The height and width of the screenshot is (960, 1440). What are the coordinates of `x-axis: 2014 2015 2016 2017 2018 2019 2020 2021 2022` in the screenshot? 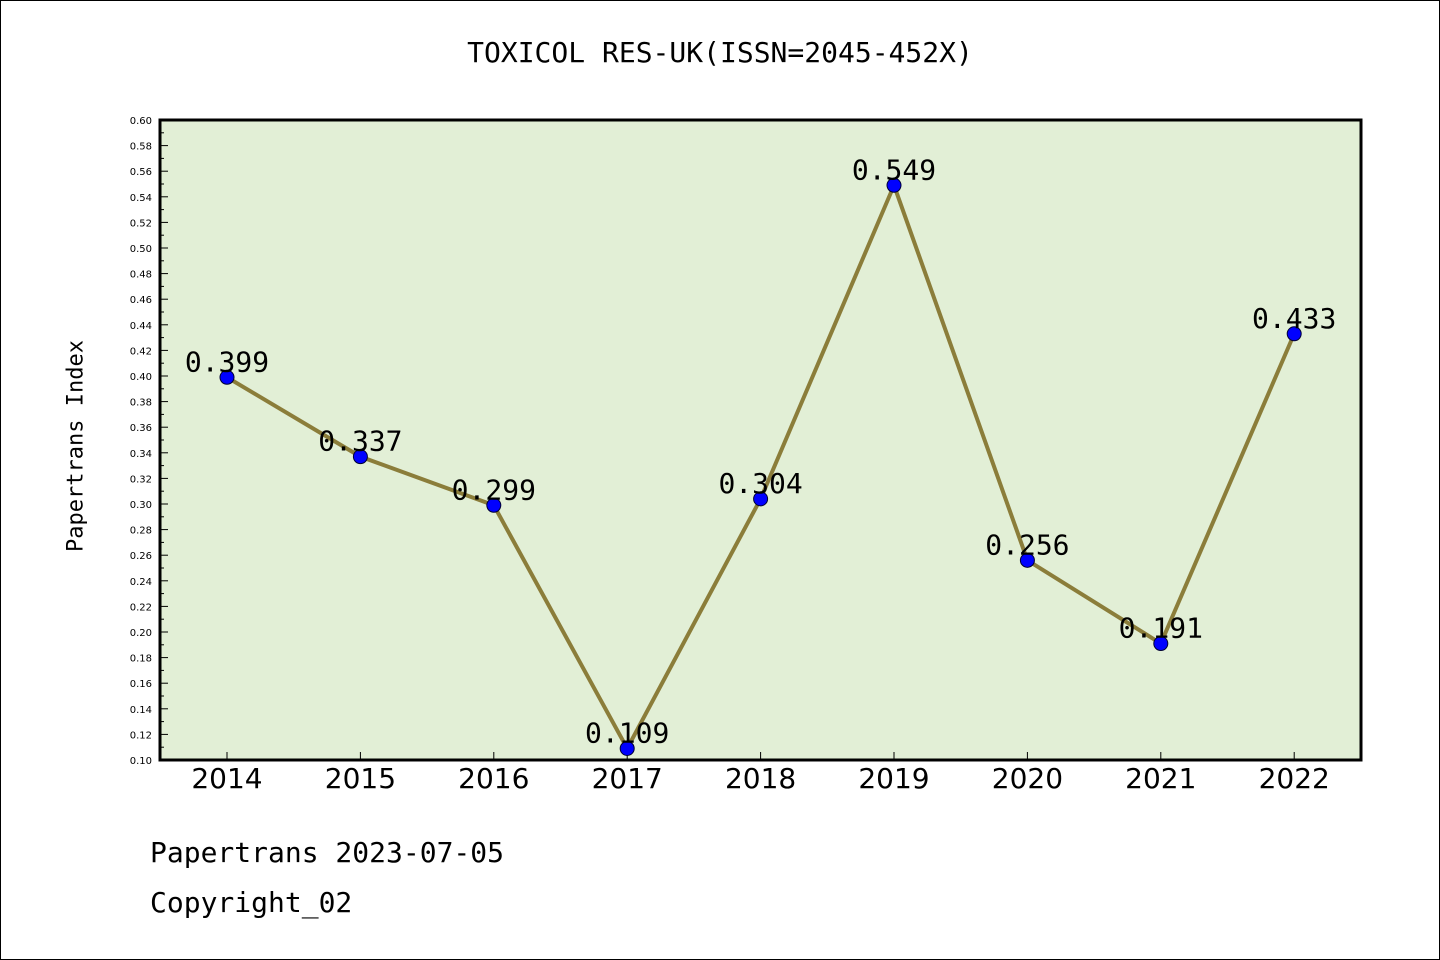 It's located at (760, 773).